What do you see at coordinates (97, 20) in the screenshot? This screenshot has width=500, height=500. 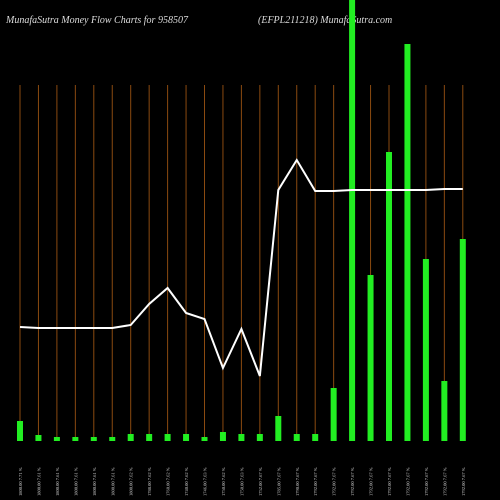 I see `chart-title: MunafaSutra Money Flow Charts for 958507` at bounding box center [97, 20].